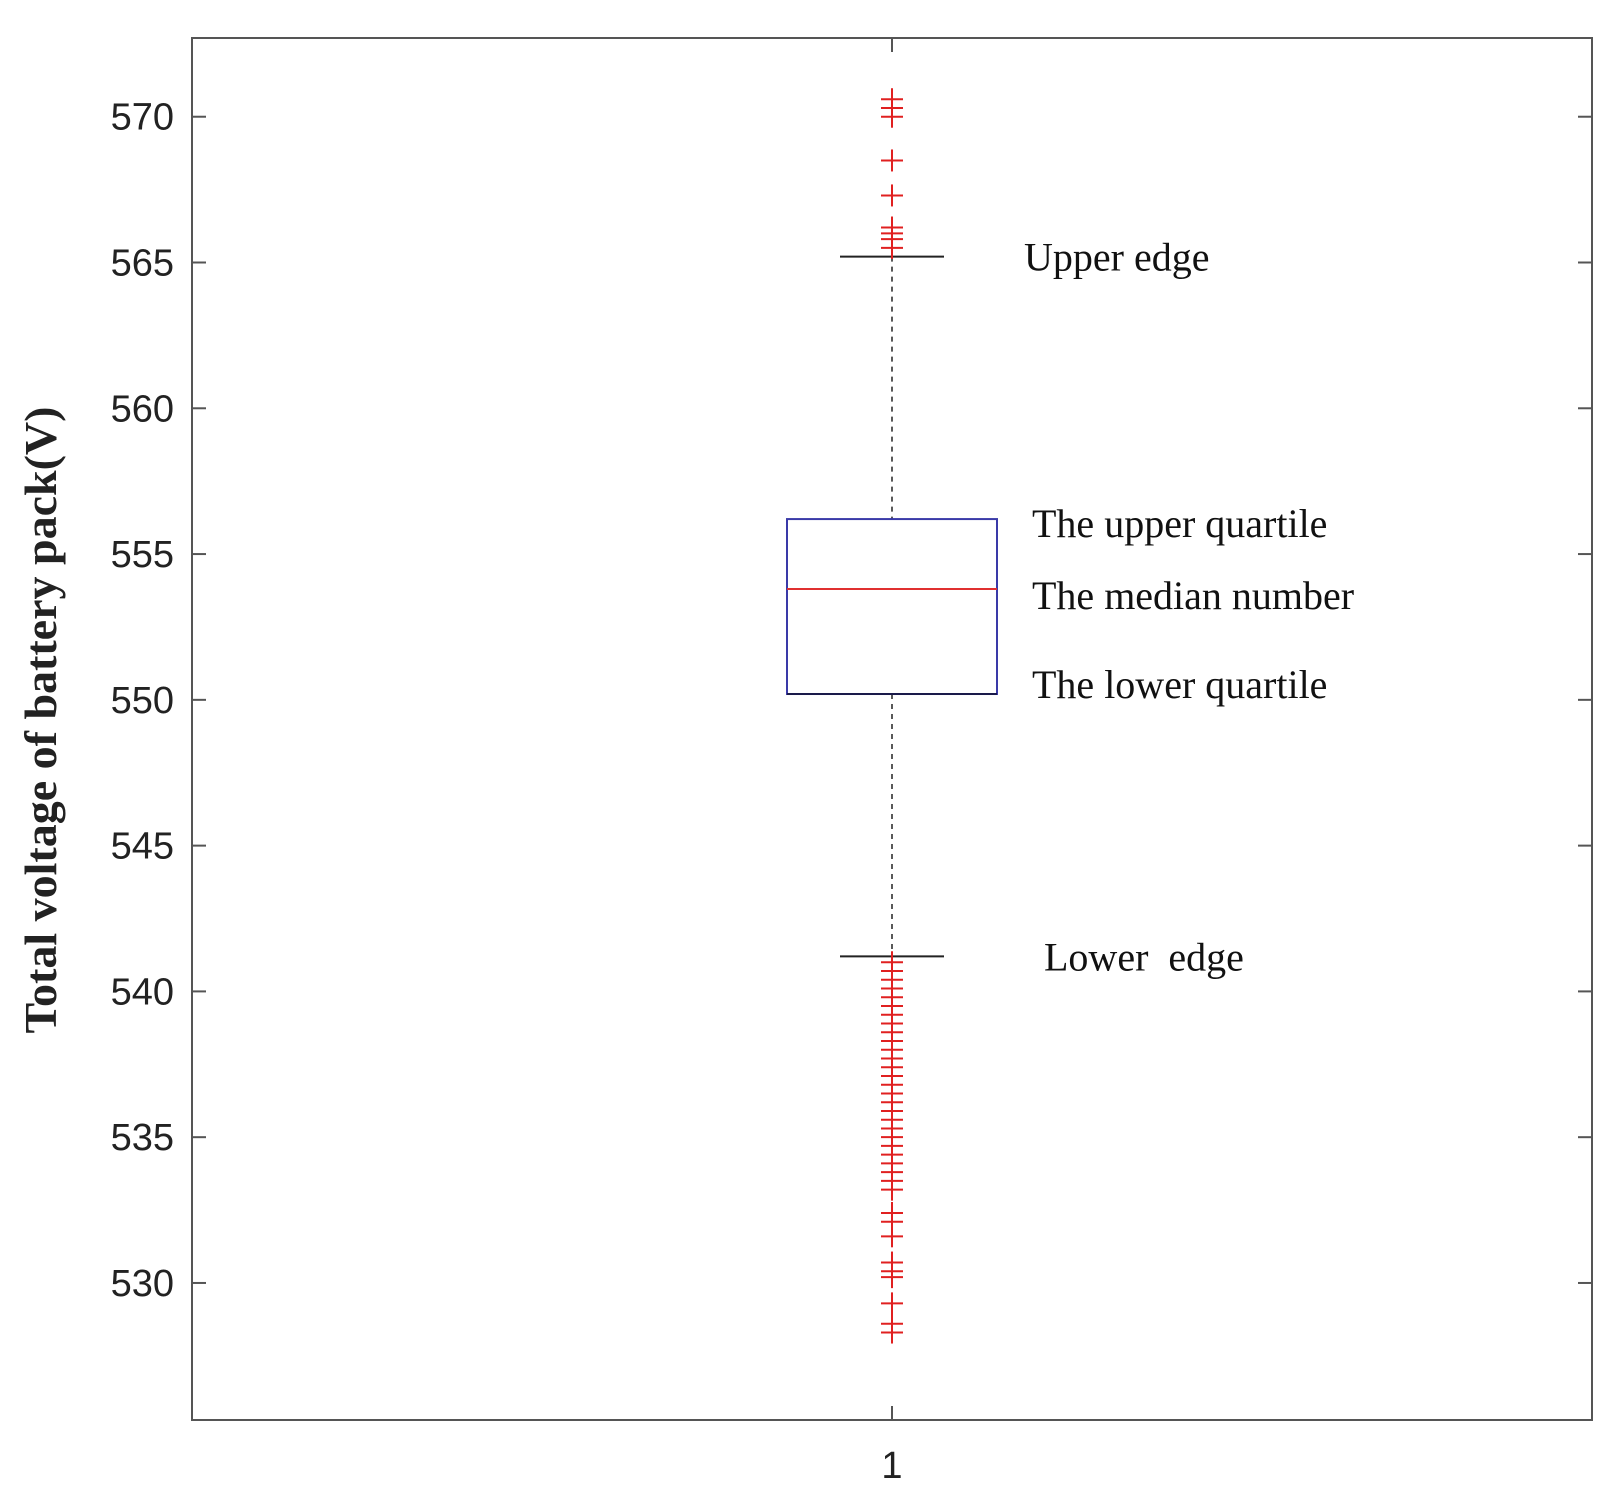 This screenshot has width=1618, height=1501. Describe the element at coordinates (892, 716) in the screenshot. I see `marks-layer` at that location.